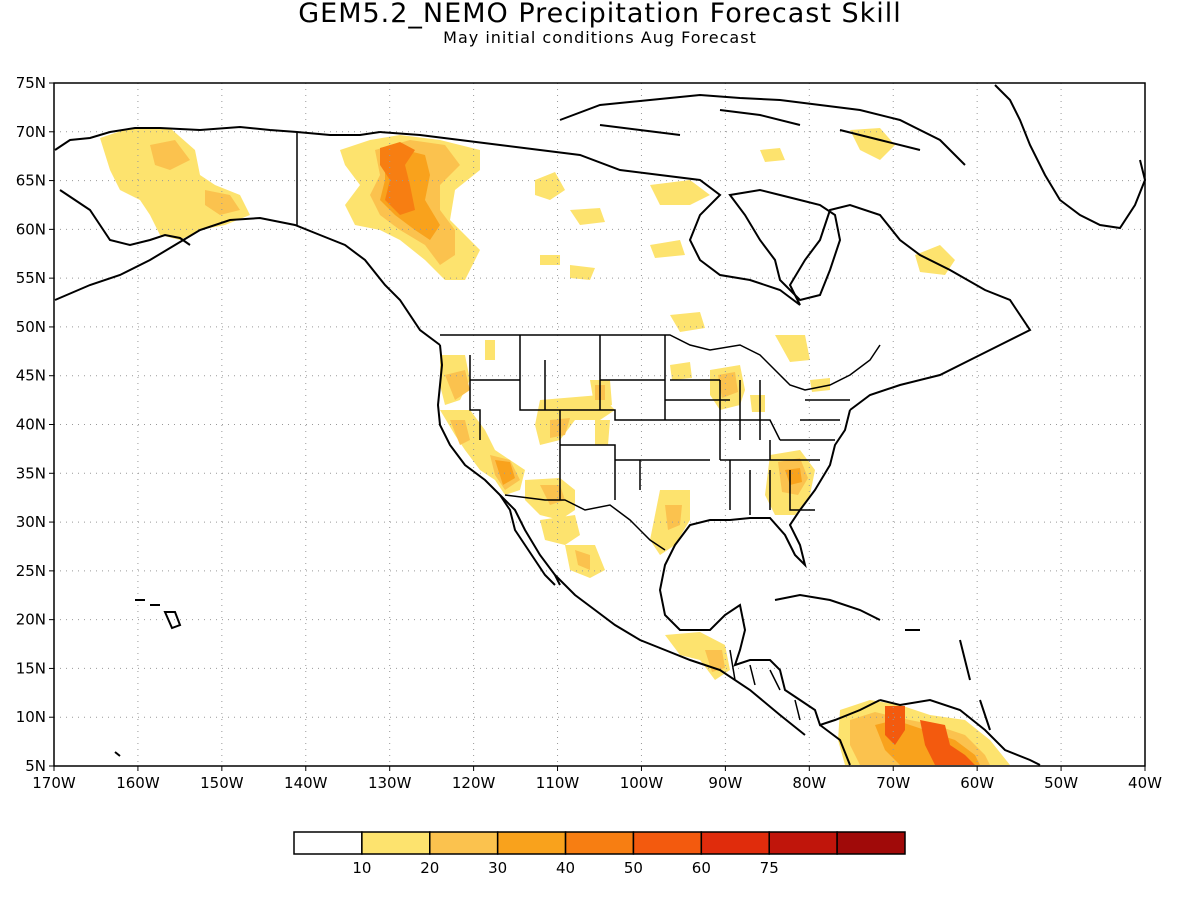  What do you see at coordinates (361, 868) in the screenshot?
I see `legend-level-label: 10` at bounding box center [361, 868].